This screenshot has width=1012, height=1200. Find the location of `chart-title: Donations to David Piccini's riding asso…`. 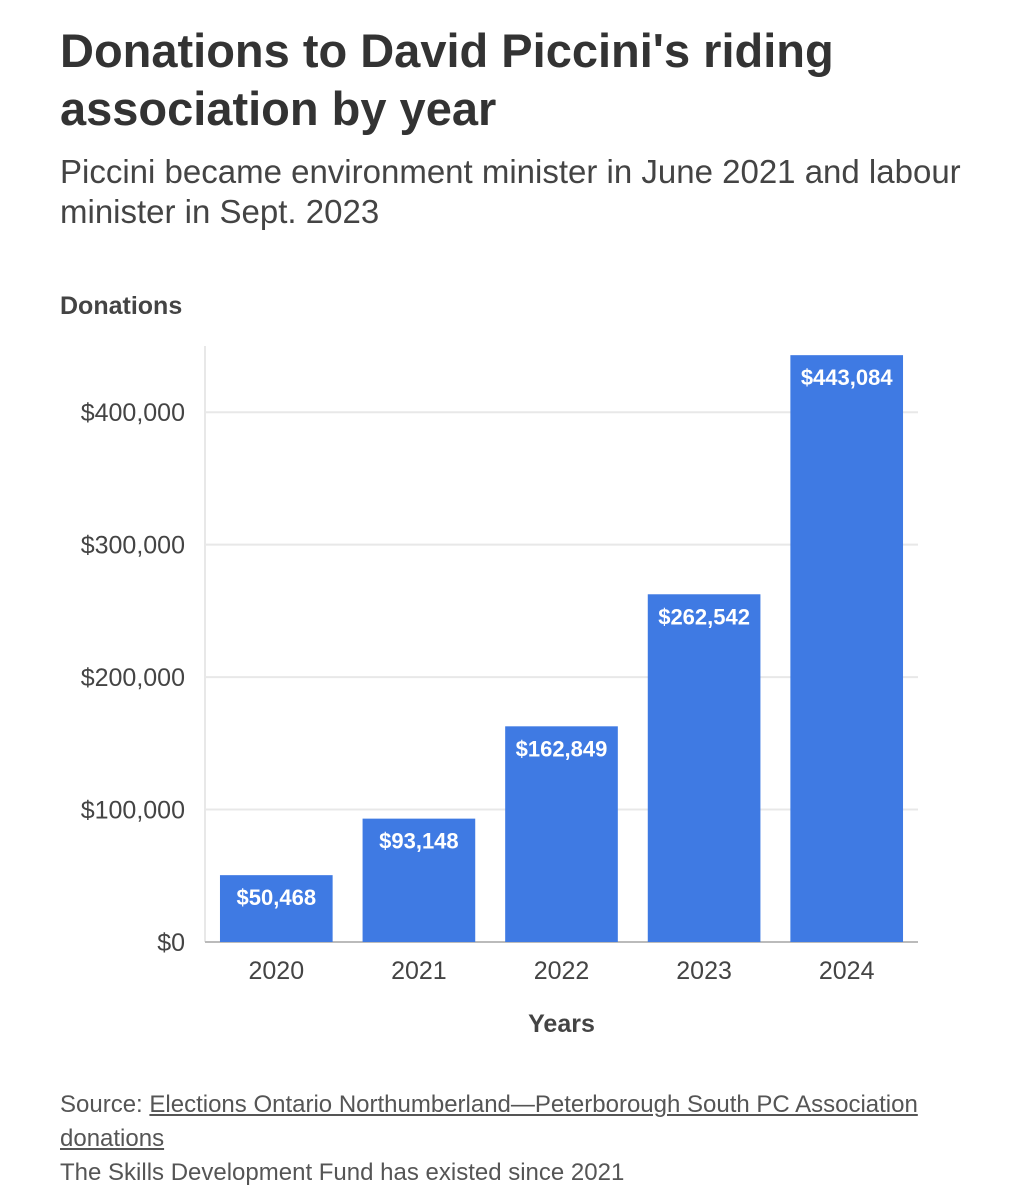

chart-title: Donations to David Piccini's riding asso… is located at coordinates (447, 79).